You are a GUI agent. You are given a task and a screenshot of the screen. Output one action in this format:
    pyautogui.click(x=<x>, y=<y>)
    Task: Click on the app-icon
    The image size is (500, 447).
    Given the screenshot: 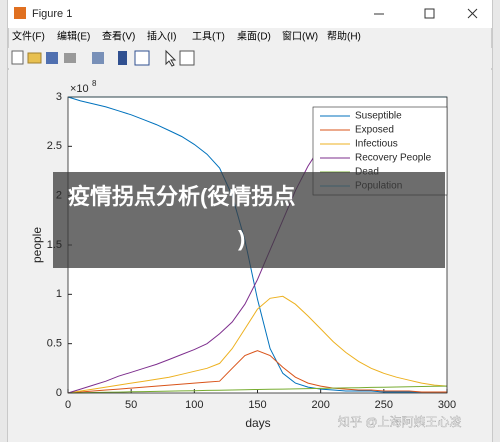 What is the action you would take?
    pyautogui.click(x=20, y=13)
    